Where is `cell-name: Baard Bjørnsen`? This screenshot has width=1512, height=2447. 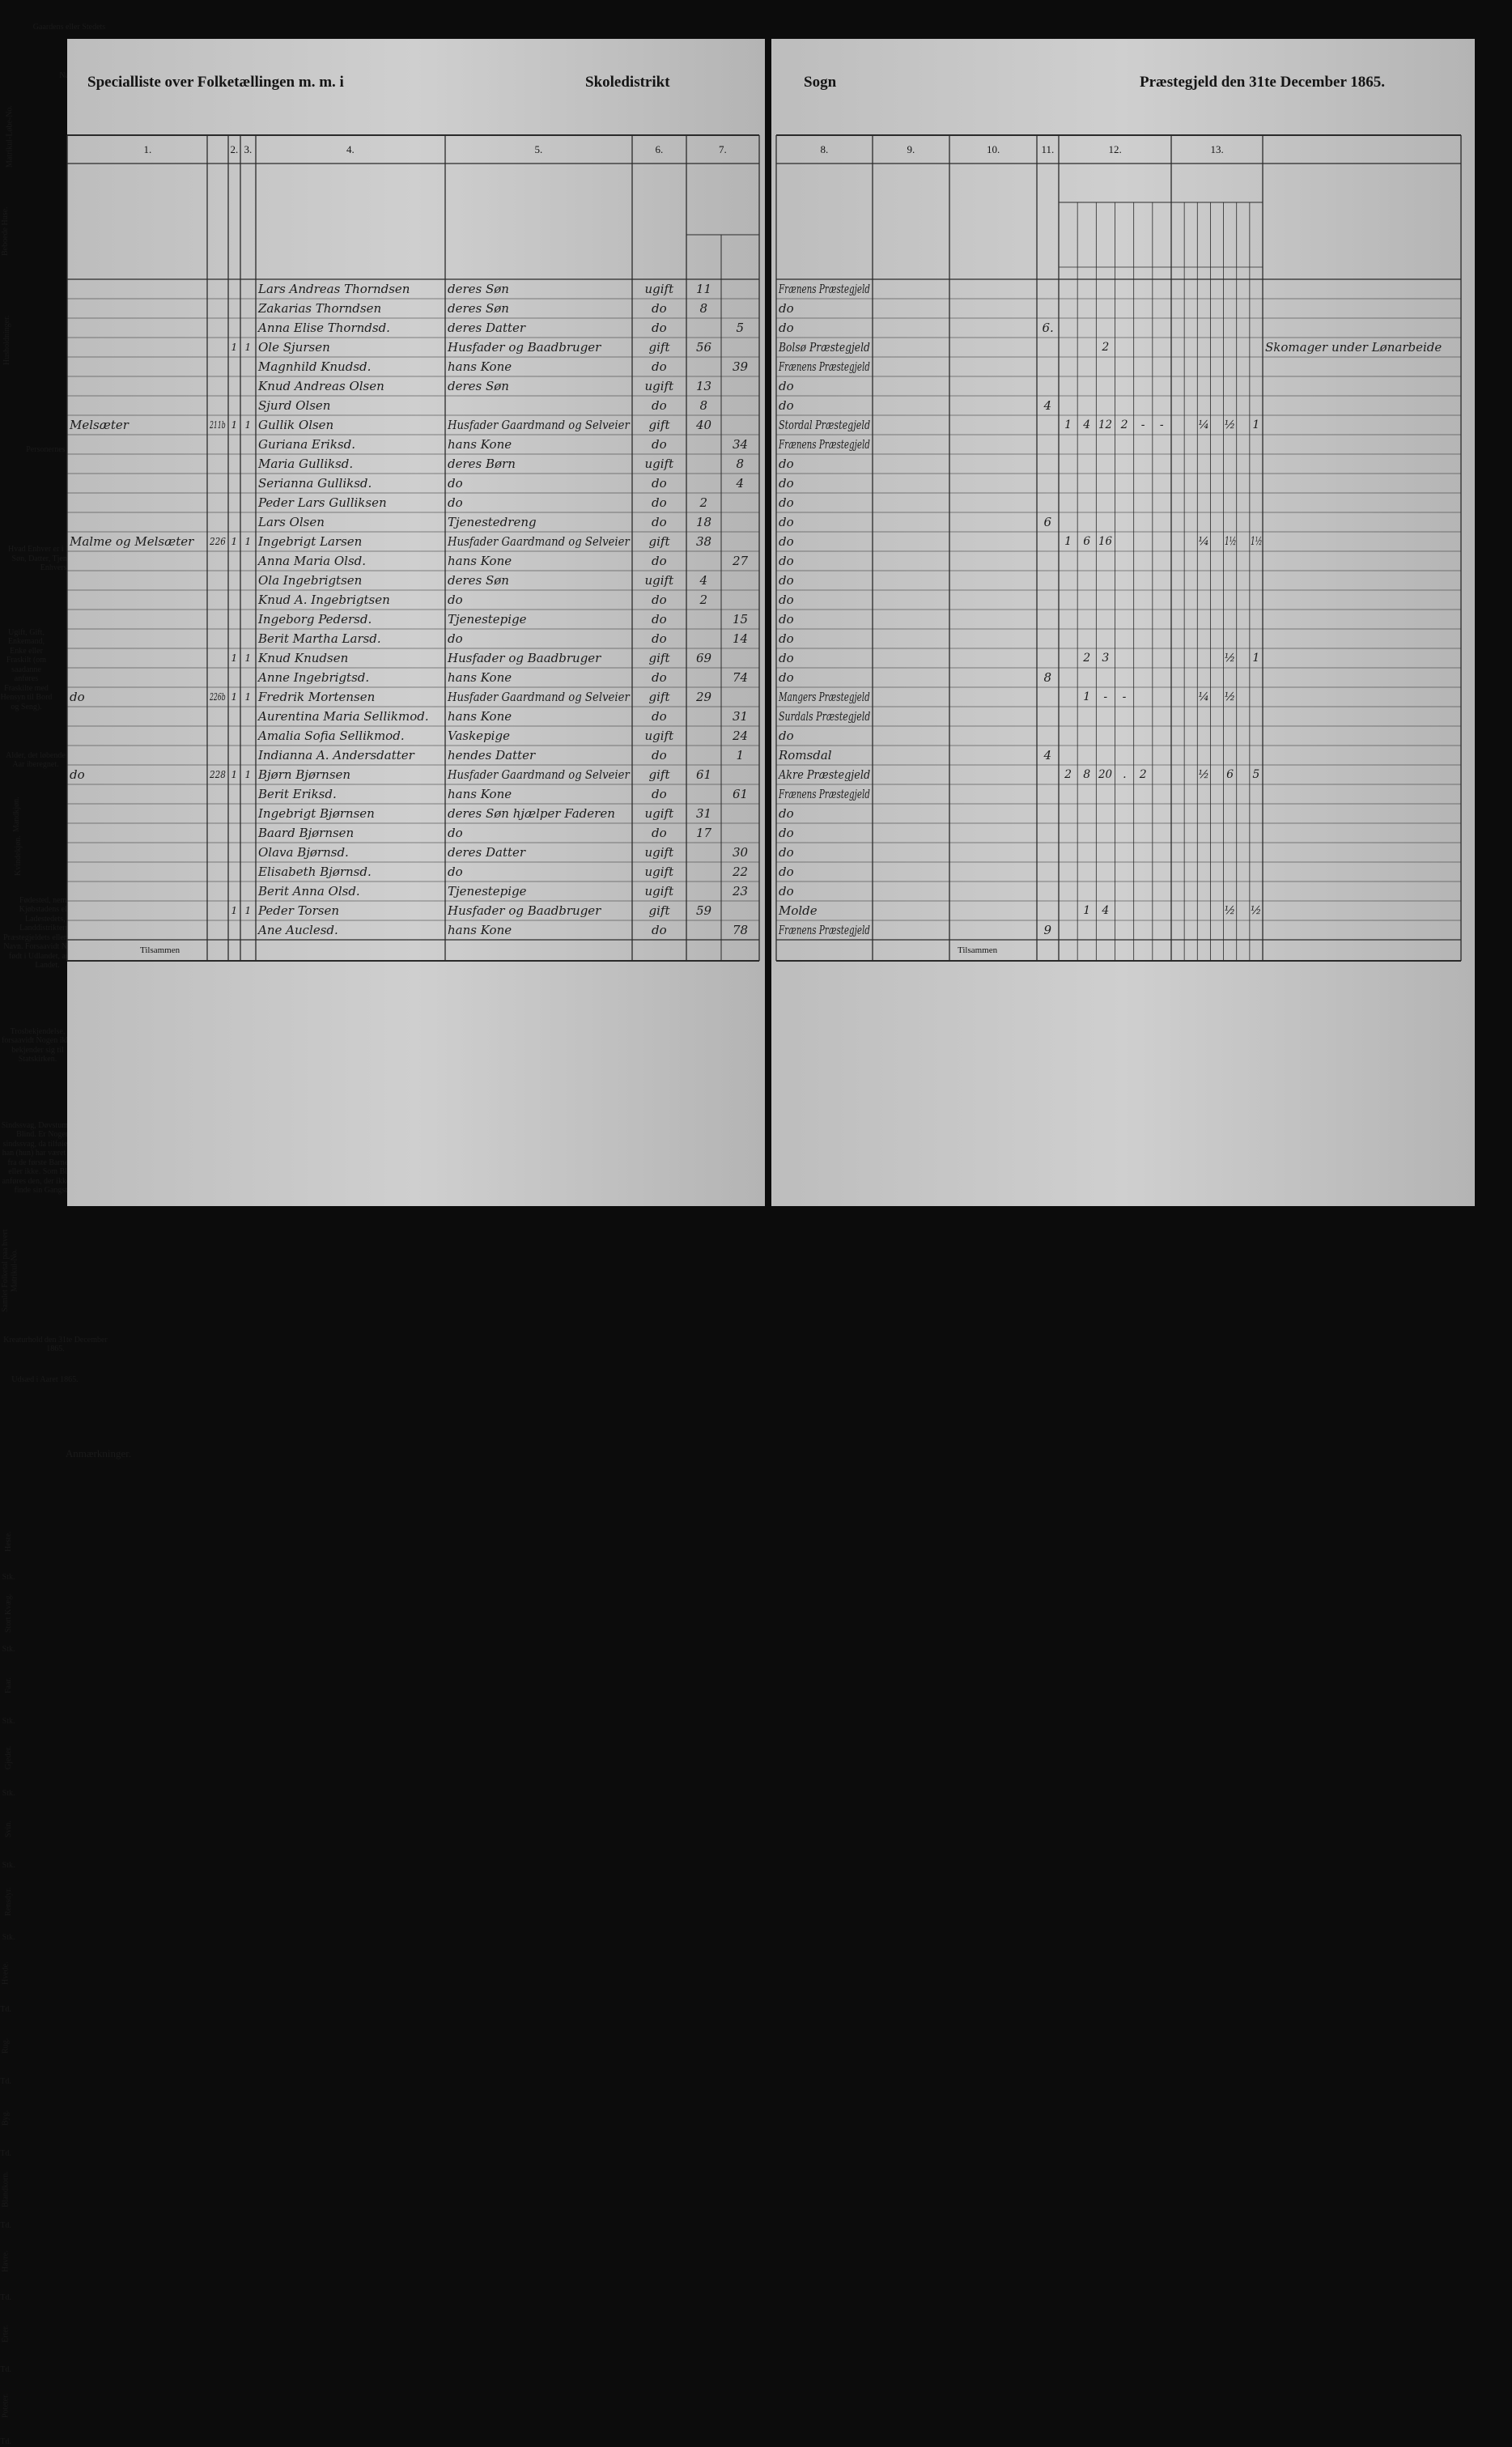
cell-name: Baard Bjørnsen is located at coordinates (306, 832).